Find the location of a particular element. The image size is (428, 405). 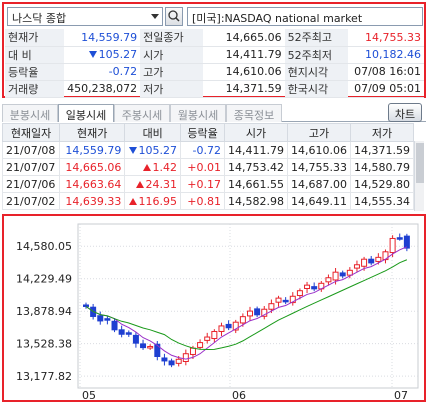

search-button is located at coordinates (174, 16).